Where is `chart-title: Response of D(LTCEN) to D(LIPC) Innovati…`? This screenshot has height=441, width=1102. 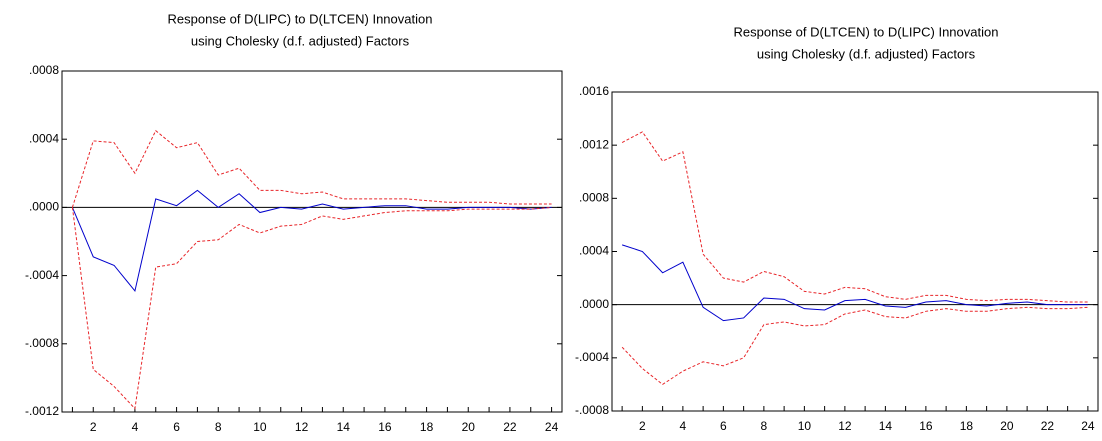
chart-title: Response of D(LTCEN) to D(LIPC) Innovati… is located at coordinates (866, 31).